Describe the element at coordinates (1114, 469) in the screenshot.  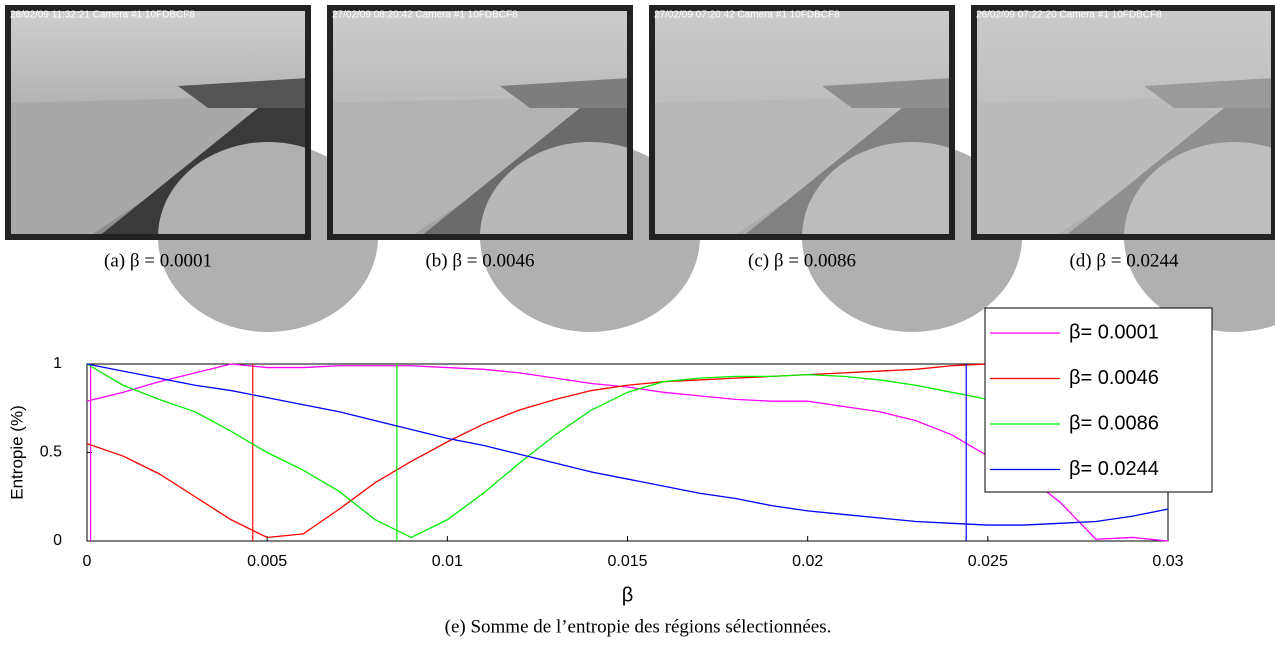
I see `legend-label: β= 0.0244` at that location.